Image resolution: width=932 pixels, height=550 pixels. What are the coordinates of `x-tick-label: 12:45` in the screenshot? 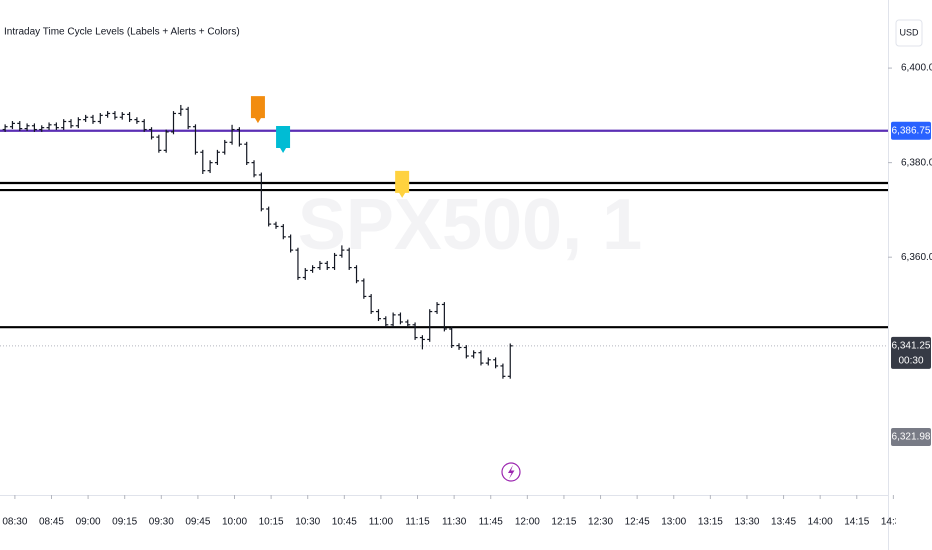 It's located at (637, 522).